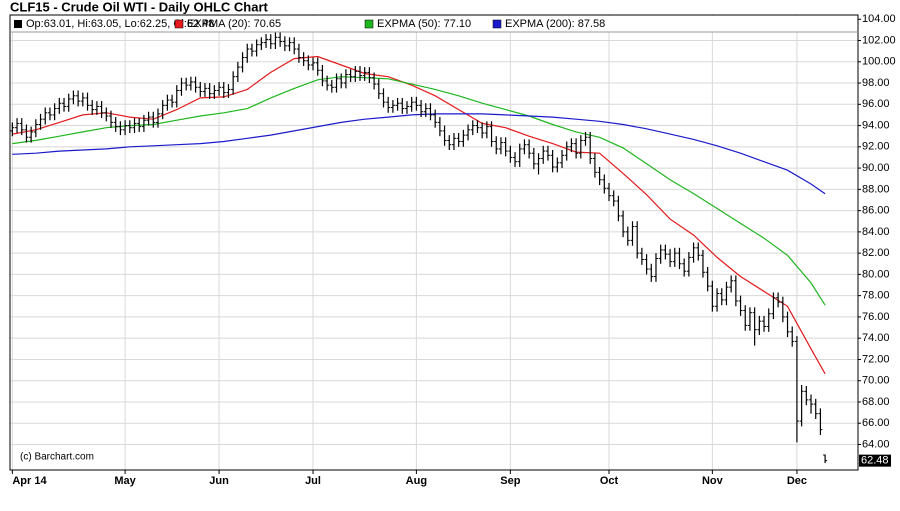 The height and width of the screenshot is (511, 900). What do you see at coordinates (876, 444) in the screenshot?
I see `y-tick-label: 64.00` at bounding box center [876, 444].